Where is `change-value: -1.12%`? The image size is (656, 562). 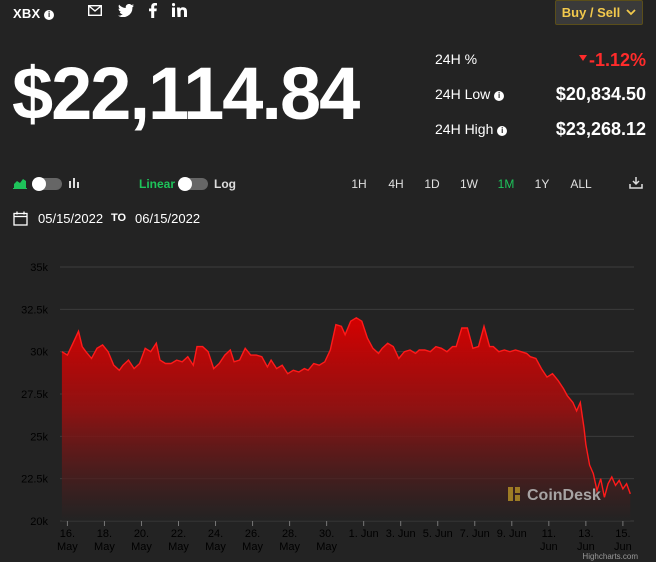 change-value: -1.12% is located at coordinates (617, 60).